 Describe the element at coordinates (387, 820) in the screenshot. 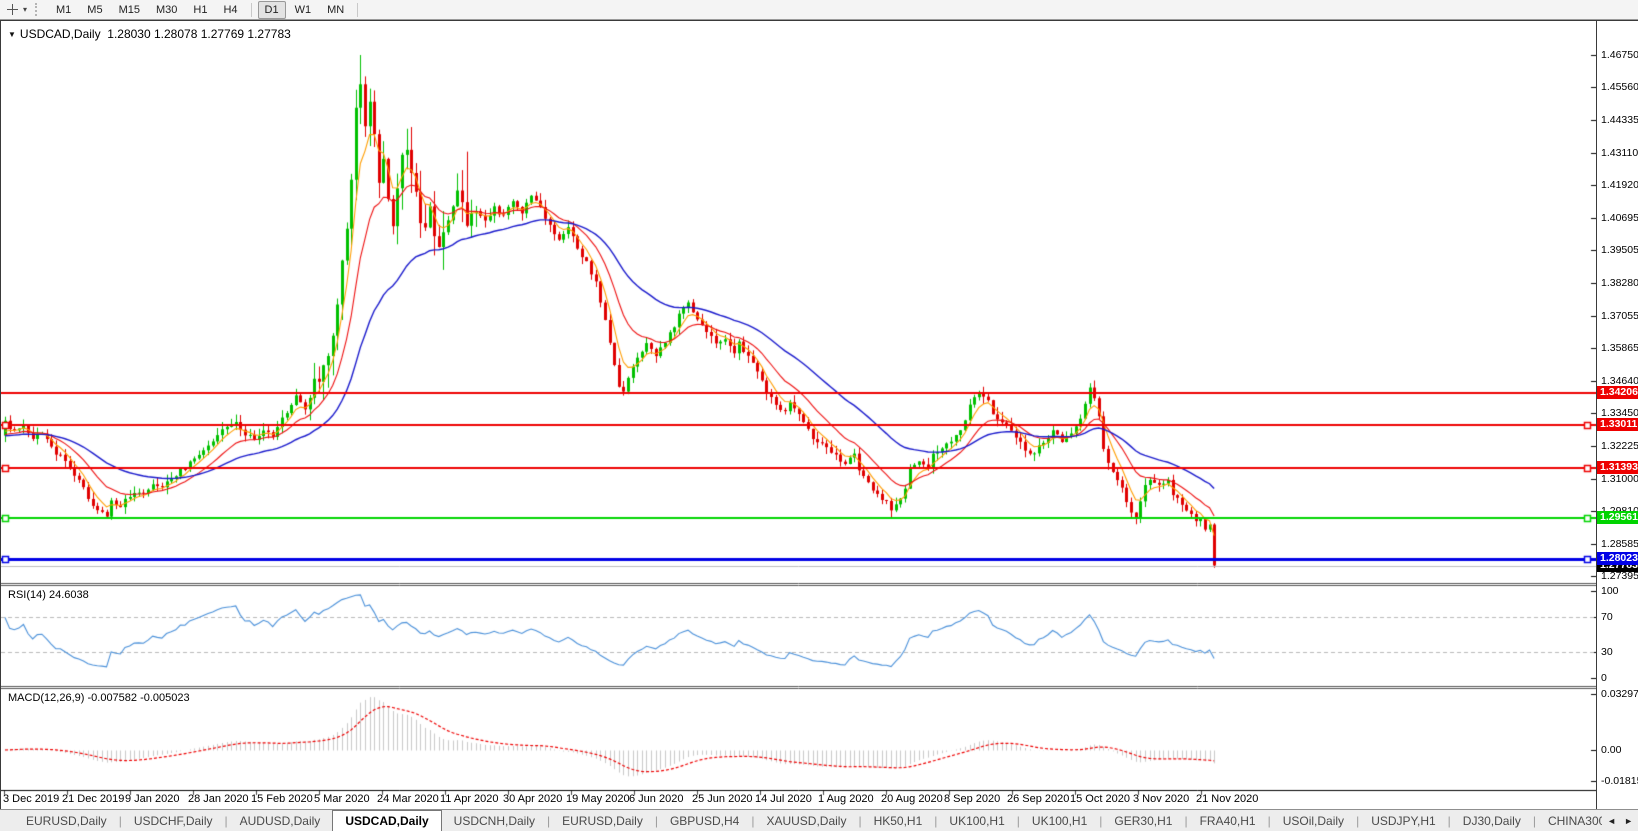

I see `tab-usdcad-daily: USDCAD,Daily` at that location.